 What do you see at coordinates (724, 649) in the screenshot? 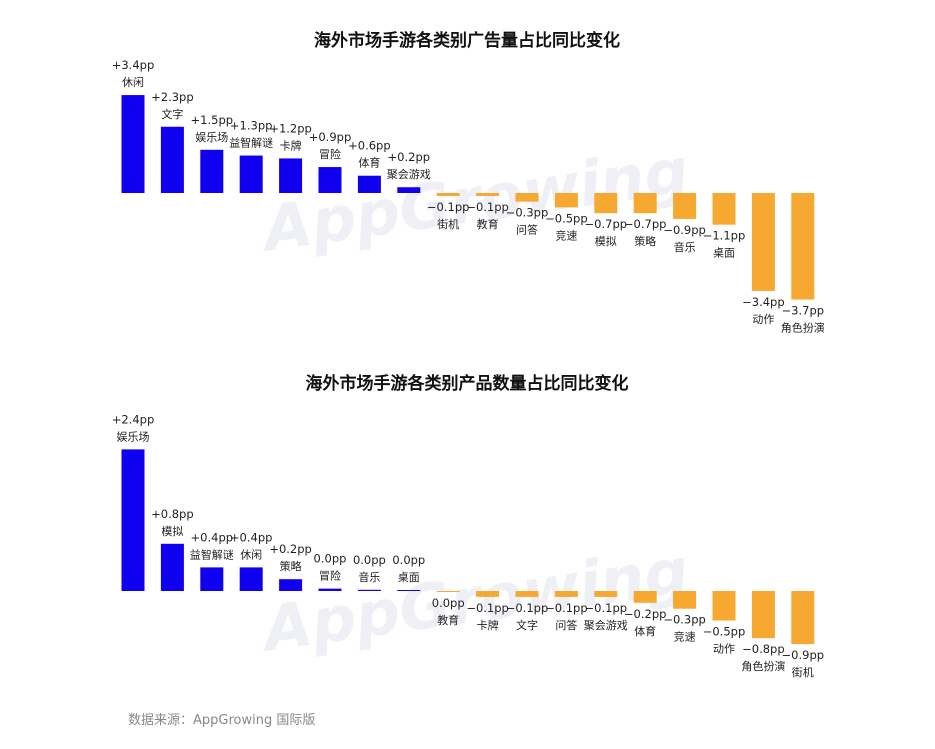
I see `category-label-2-15: 动作` at bounding box center [724, 649].